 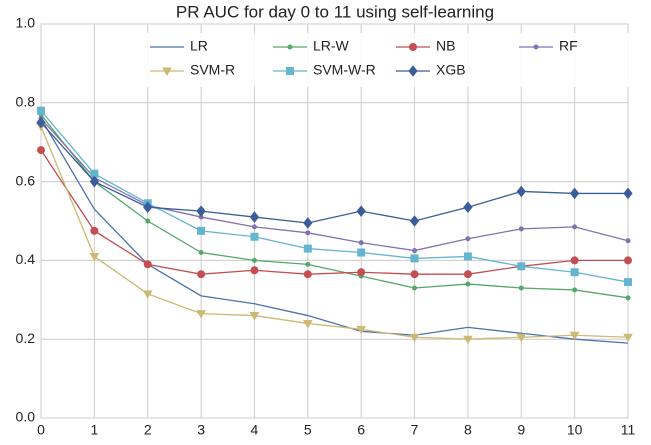 What do you see at coordinates (255, 430) in the screenshot?
I see `x-tick-label: 4` at bounding box center [255, 430].